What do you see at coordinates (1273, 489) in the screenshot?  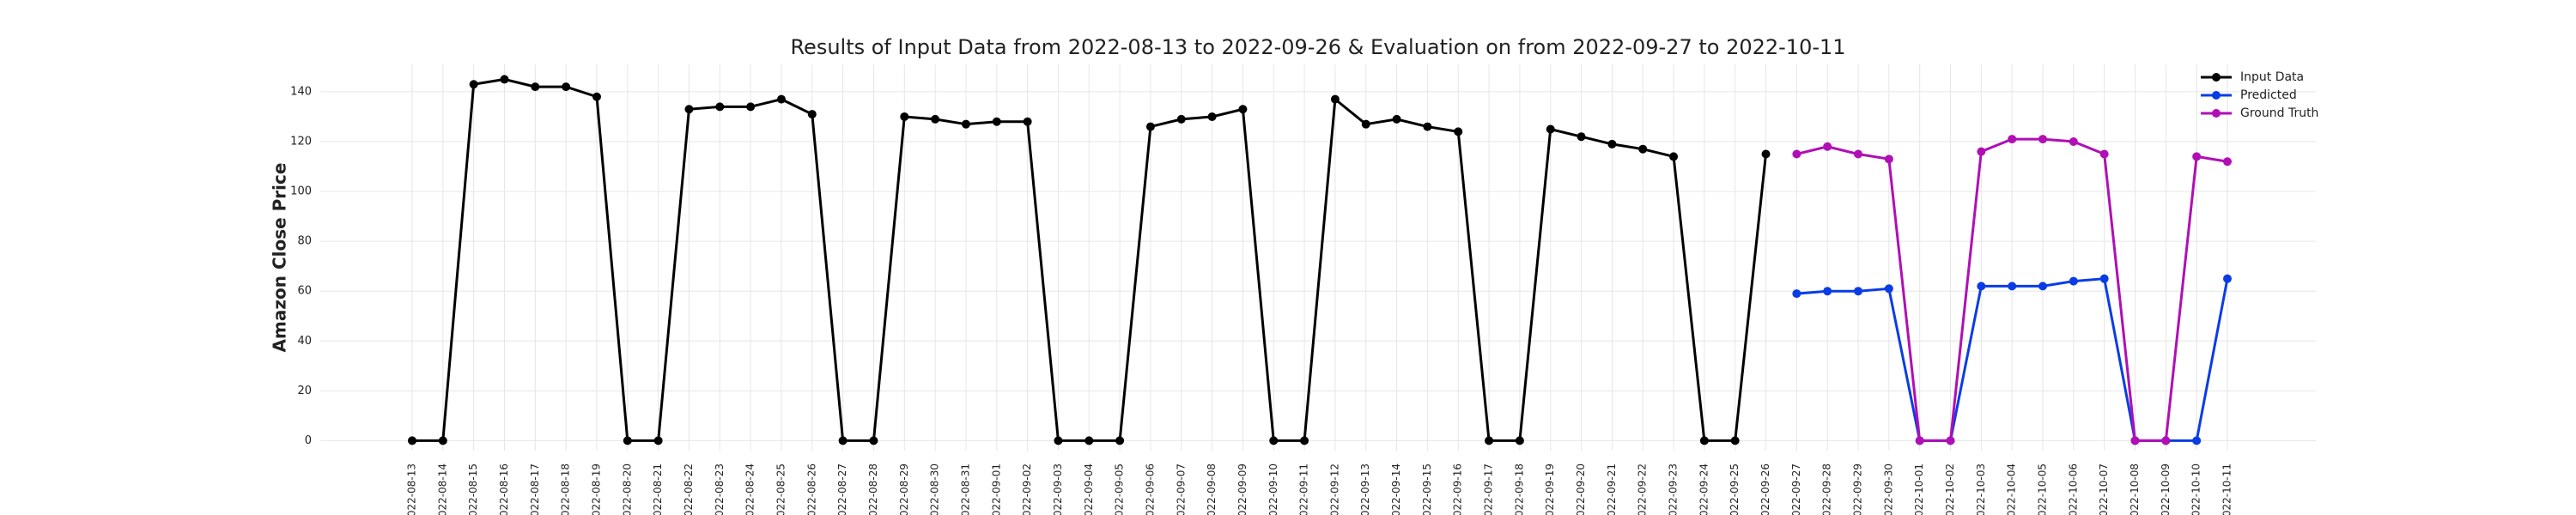 I see `x-tick-label: 2022-09-10` at bounding box center [1273, 489].